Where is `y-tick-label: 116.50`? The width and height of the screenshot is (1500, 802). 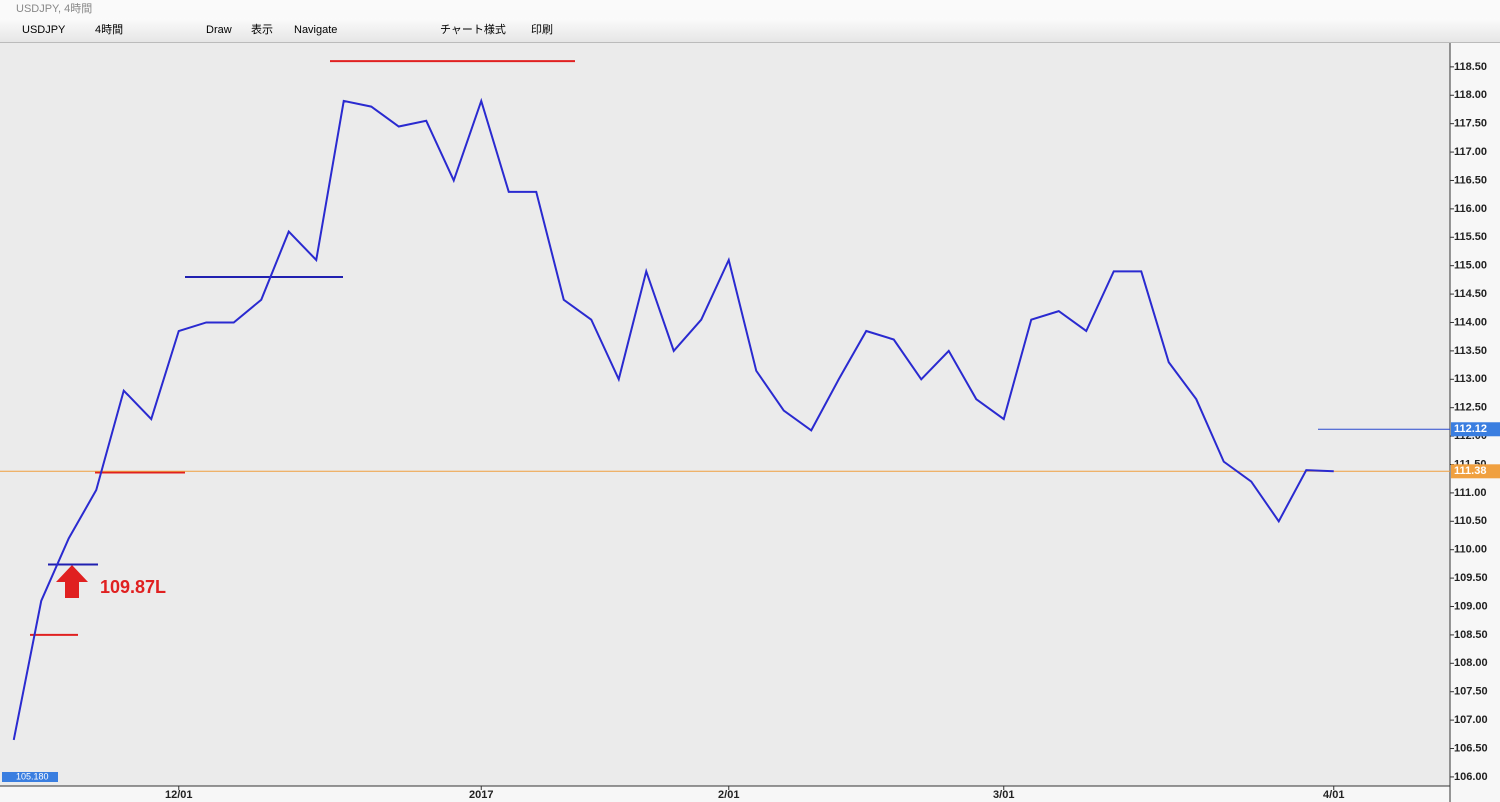 y-tick-label: 116.50 is located at coordinates (1470, 180).